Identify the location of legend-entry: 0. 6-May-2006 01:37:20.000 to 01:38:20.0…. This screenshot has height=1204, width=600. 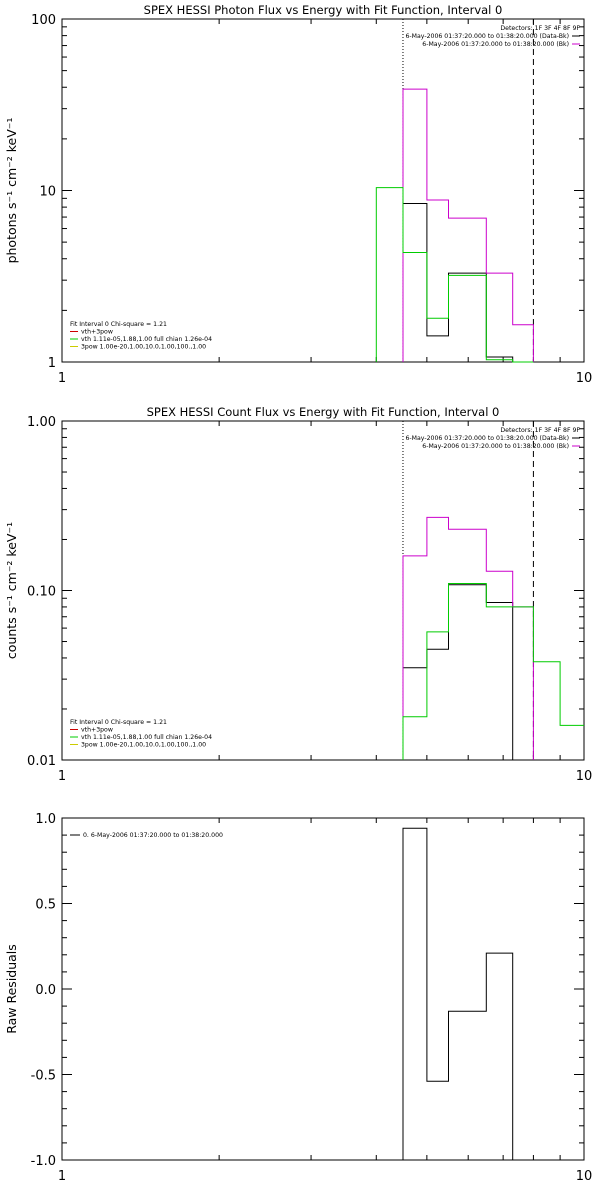
(153, 835).